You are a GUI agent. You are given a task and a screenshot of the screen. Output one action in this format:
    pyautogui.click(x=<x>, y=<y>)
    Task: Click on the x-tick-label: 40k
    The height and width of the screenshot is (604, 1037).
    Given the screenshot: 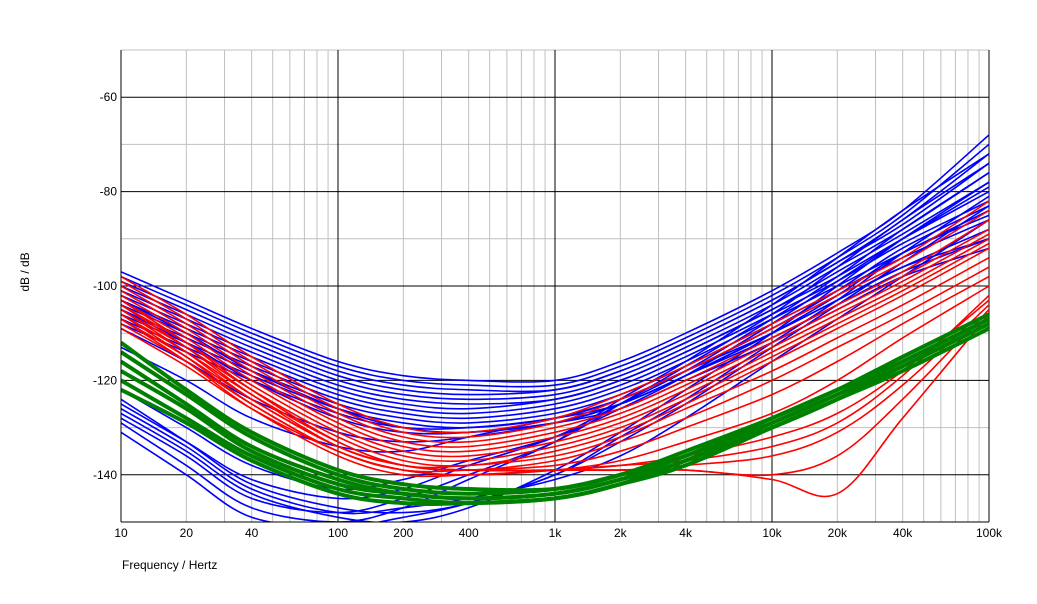 What is the action you would take?
    pyautogui.click(x=903, y=533)
    